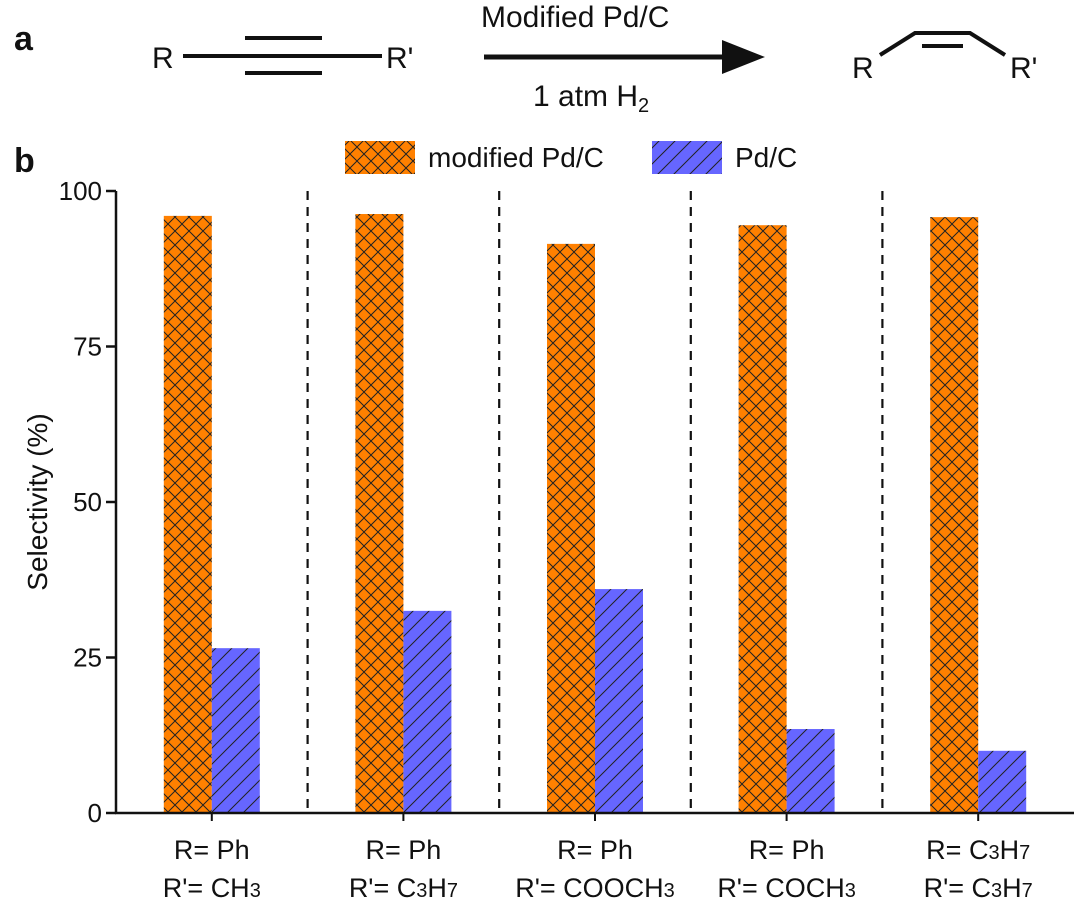  I want to click on legend-label-modified: modified Pd/C, so click(516, 157).